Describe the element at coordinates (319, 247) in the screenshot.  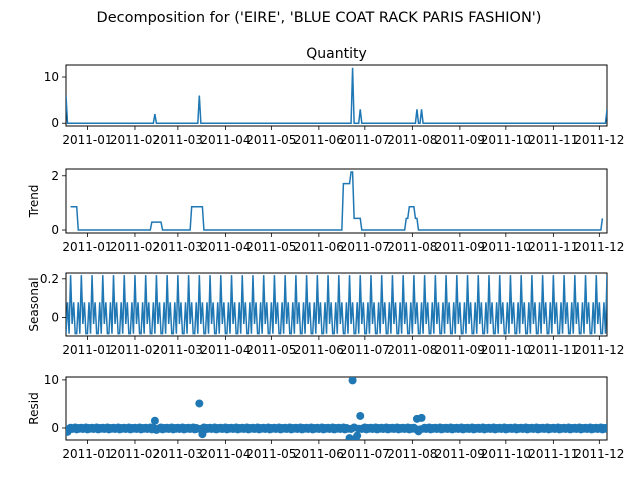
I see `trend-x-tick-label-5: 2011-06` at that location.